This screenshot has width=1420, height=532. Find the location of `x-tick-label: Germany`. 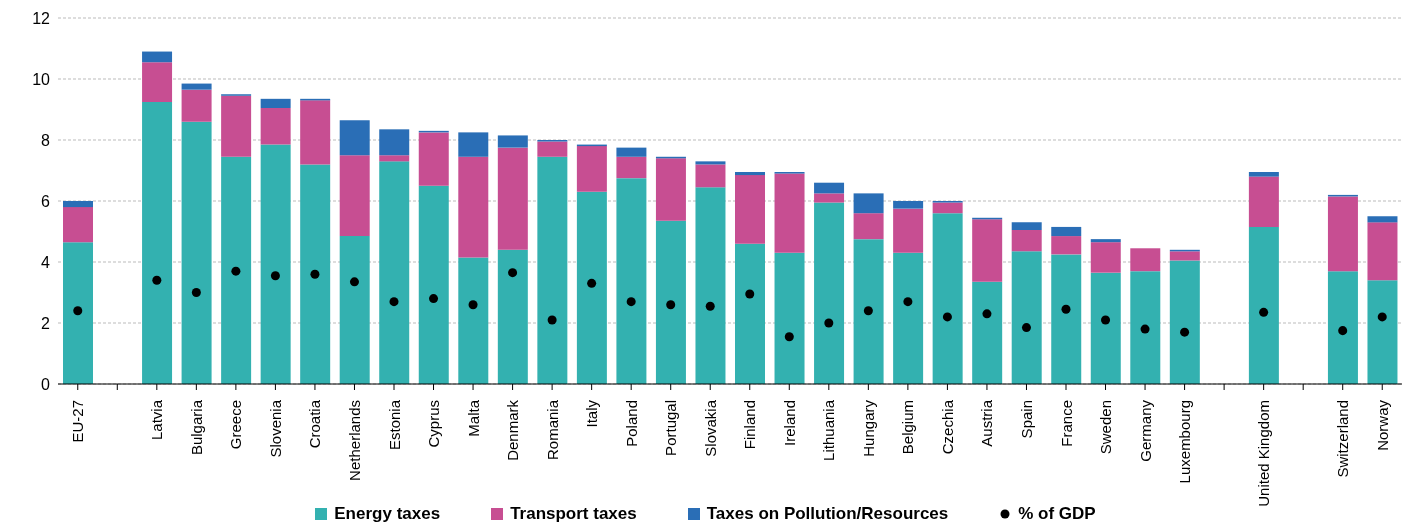

x-tick-label: Germany is located at coordinates (1145, 430).